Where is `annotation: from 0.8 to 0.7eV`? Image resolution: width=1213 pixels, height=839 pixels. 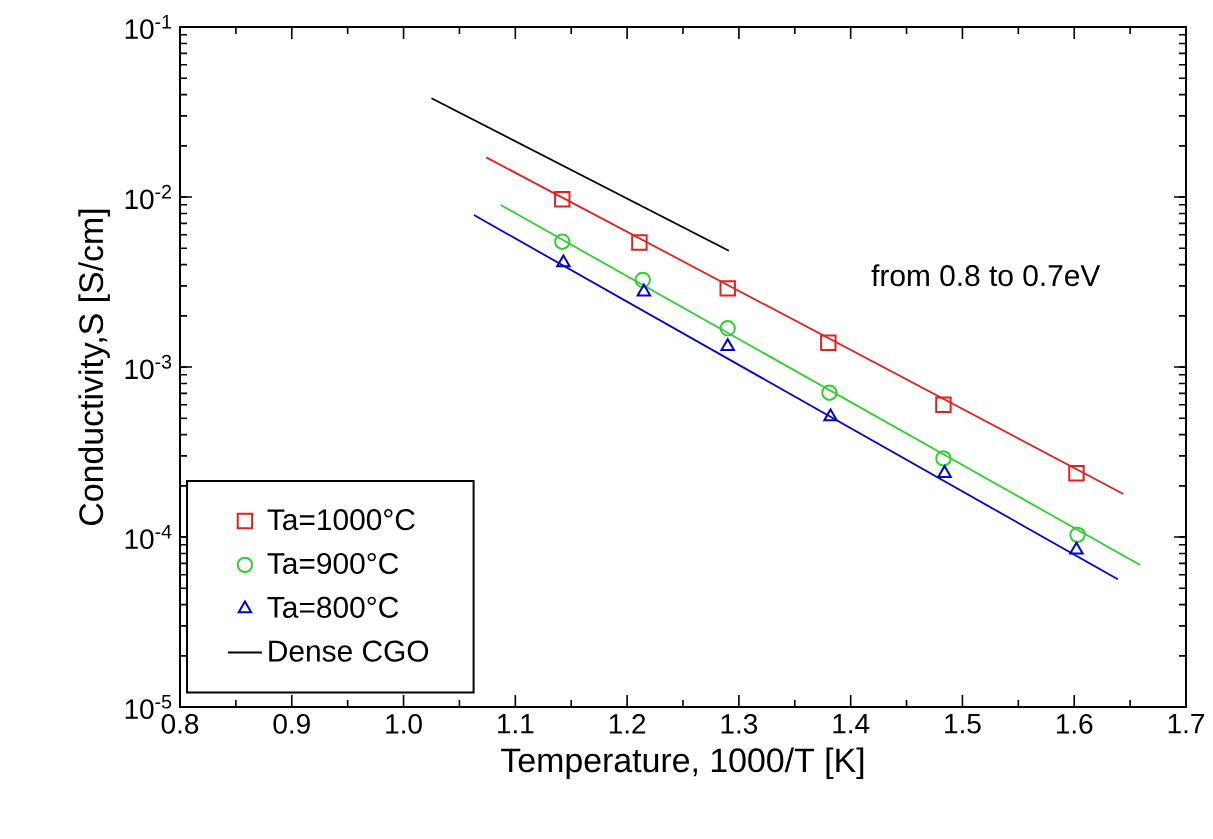
annotation: from 0.8 to 0.7eV is located at coordinates (986, 275).